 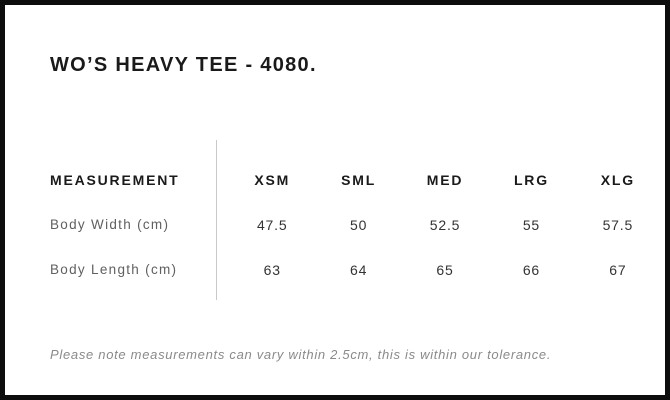 I want to click on column-header-measurement: MEASUREMENT, so click(x=115, y=179).